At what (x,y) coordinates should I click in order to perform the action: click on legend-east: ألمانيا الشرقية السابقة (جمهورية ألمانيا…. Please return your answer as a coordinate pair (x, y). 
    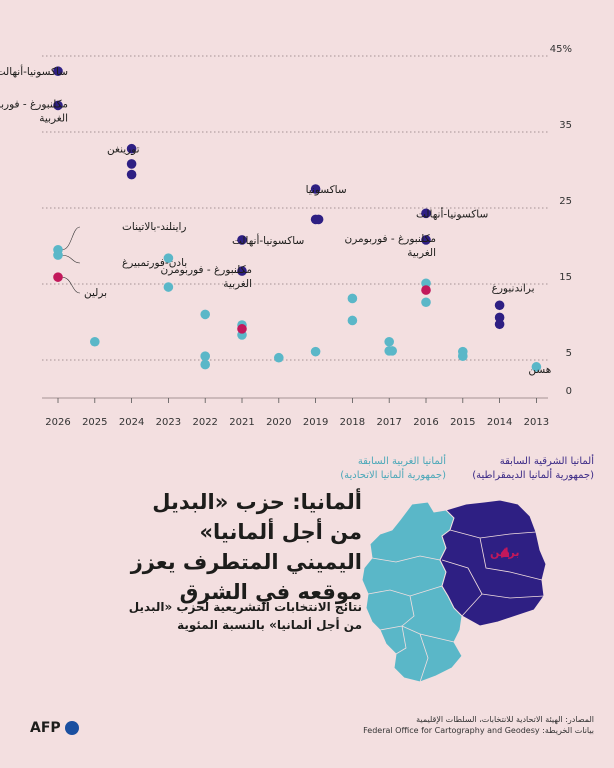
    Looking at the image, I should click on (524, 469).